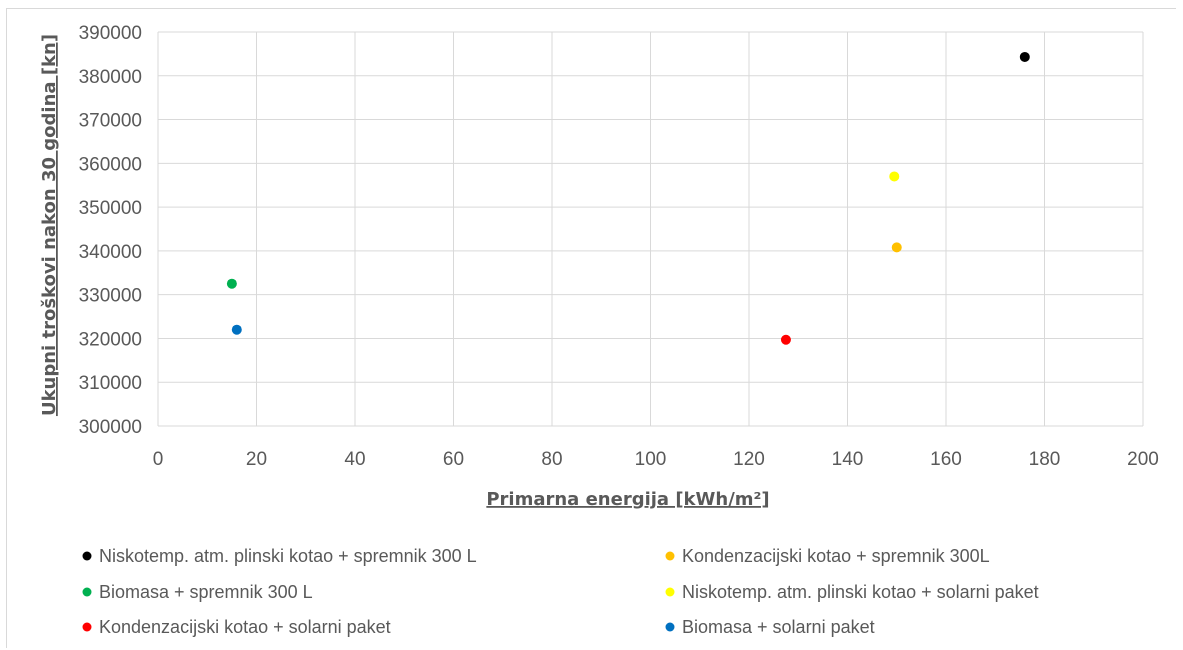 The height and width of the screenshot is (650, 1183). I want to click on x-tick-label: 120, so click(749, 459).